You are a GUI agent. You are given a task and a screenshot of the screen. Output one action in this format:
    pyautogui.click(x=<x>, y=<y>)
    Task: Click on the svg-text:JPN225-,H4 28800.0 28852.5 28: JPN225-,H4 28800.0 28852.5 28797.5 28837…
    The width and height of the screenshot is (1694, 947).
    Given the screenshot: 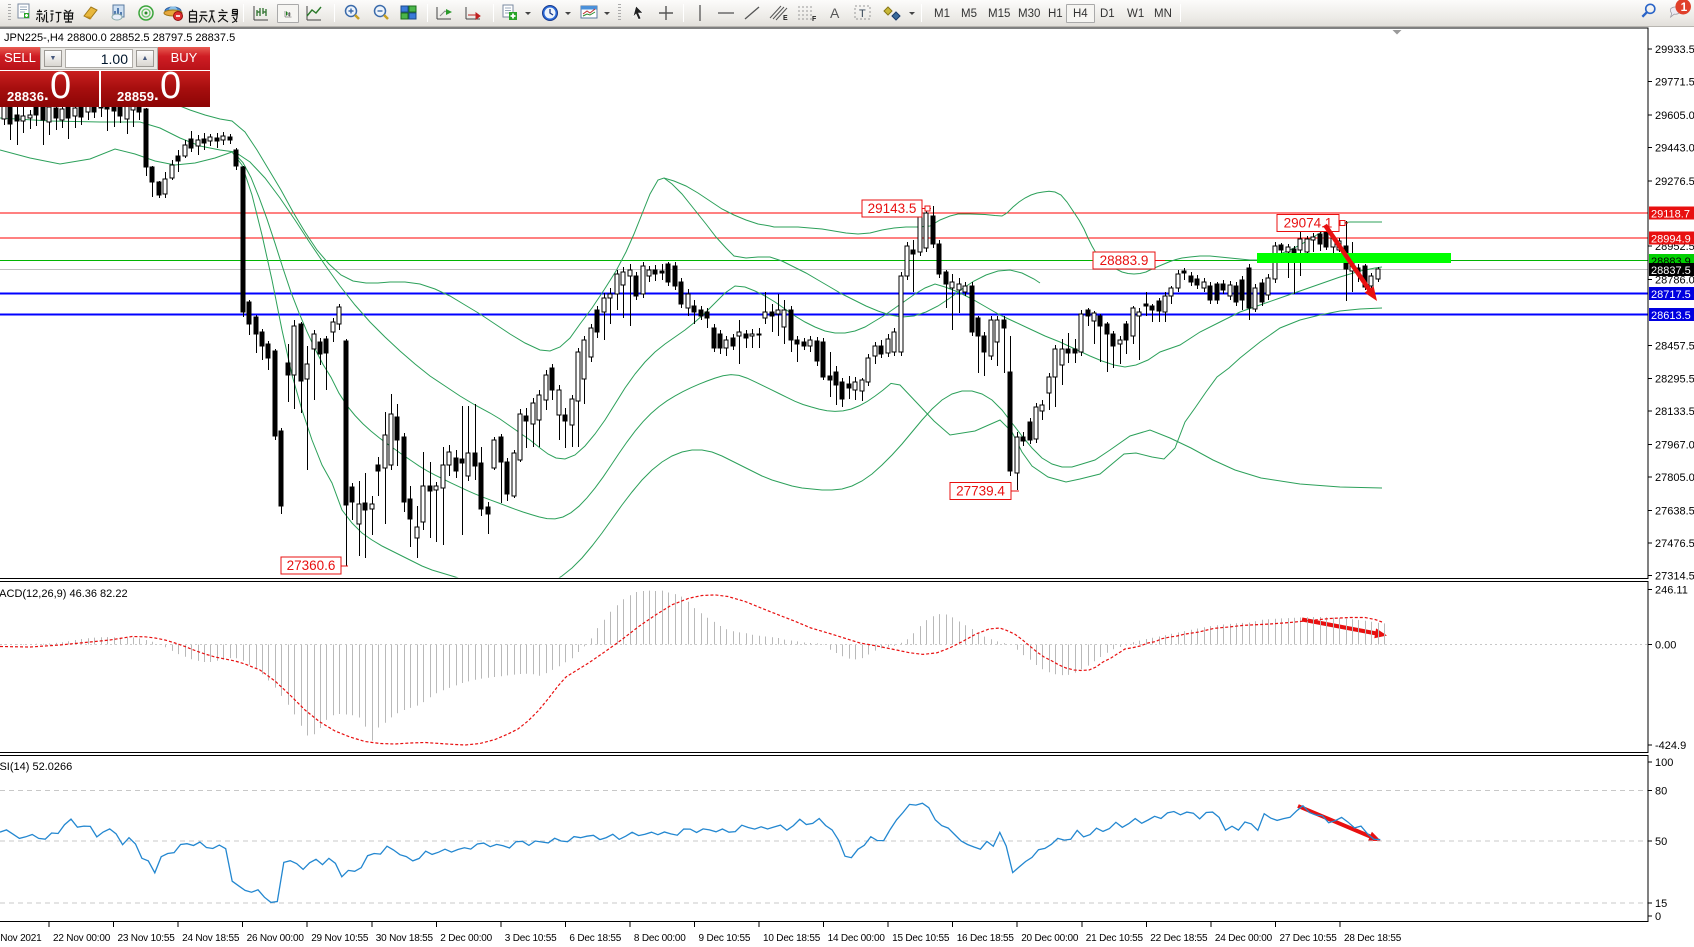 What is the action you would take?
    pyautogui.click(x=119, y=38)
    